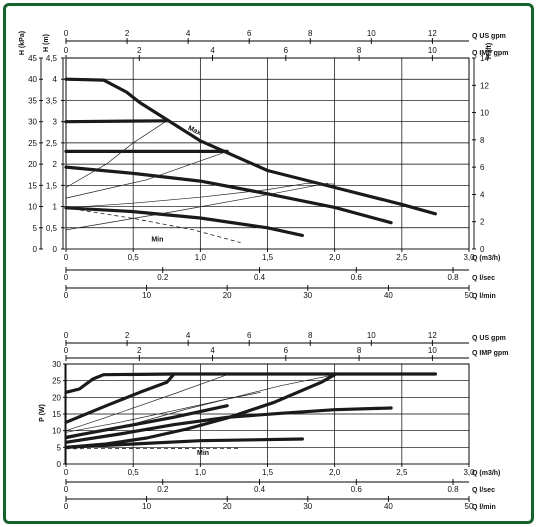 The height and width of the screenshot is (527, 537). I want to click on chart1-y-ft-tick-label: 8, so click(482, 140).